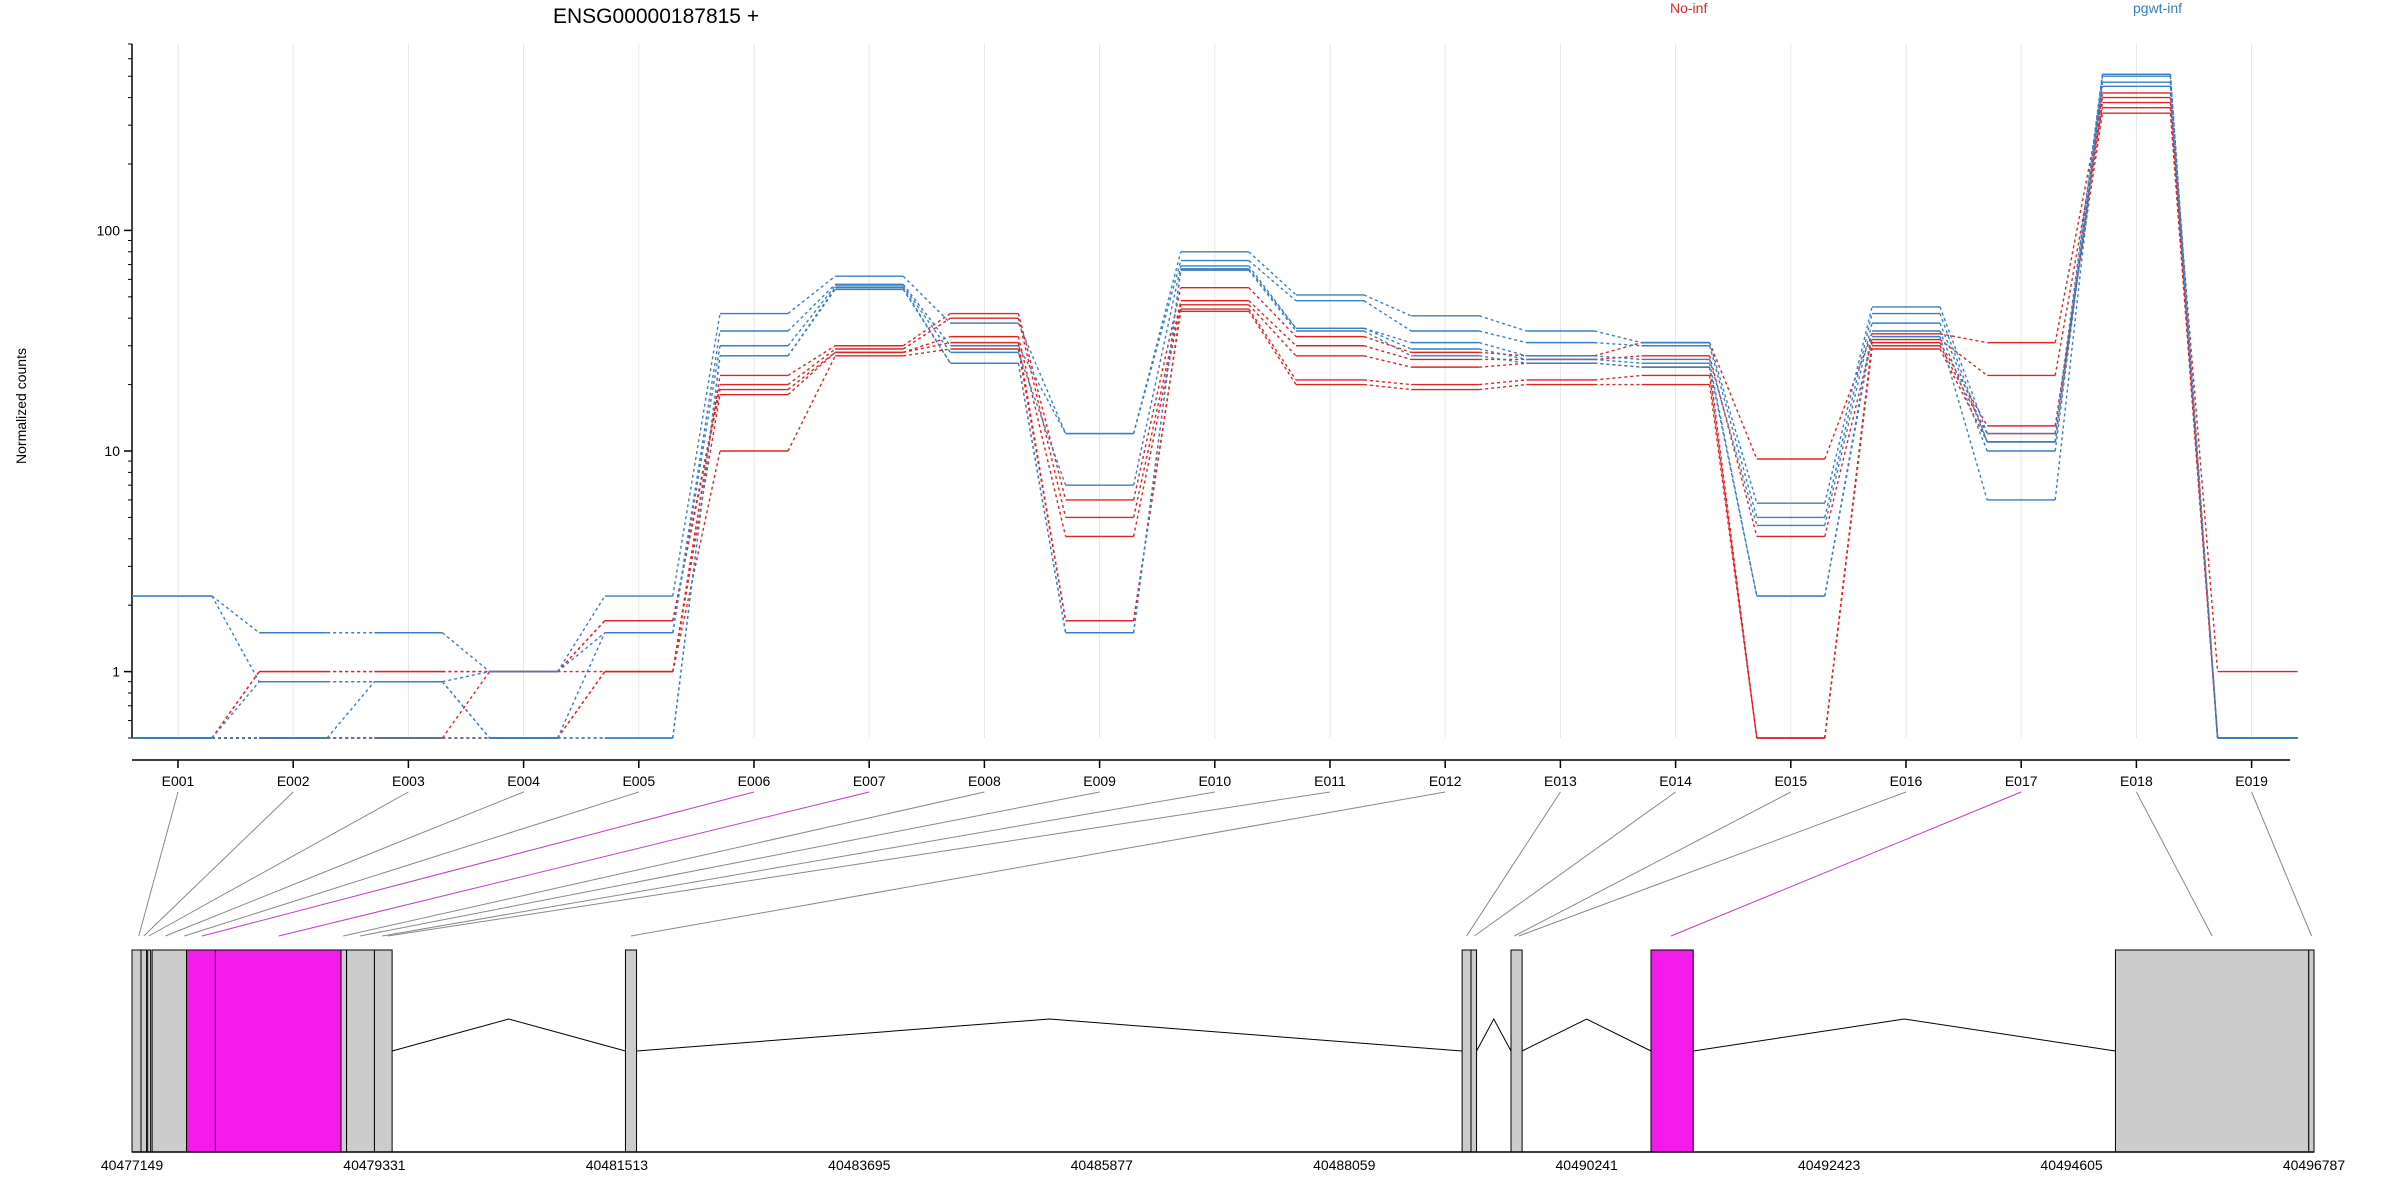 This screenshot has width=2400, height=1200. I want to click on exon-link-e017, so click(1846, 864).